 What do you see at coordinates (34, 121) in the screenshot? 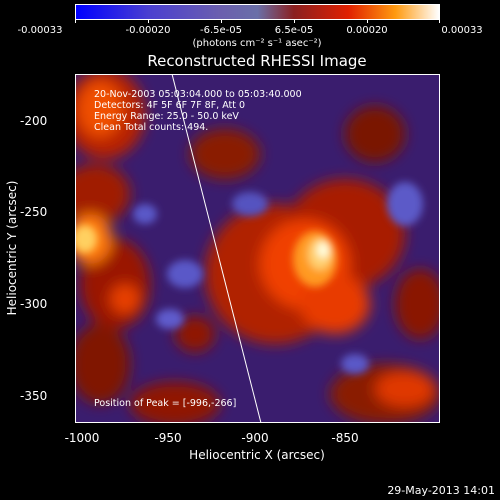
I see `y-tick-label: -200` at bounding box center [34, 121].